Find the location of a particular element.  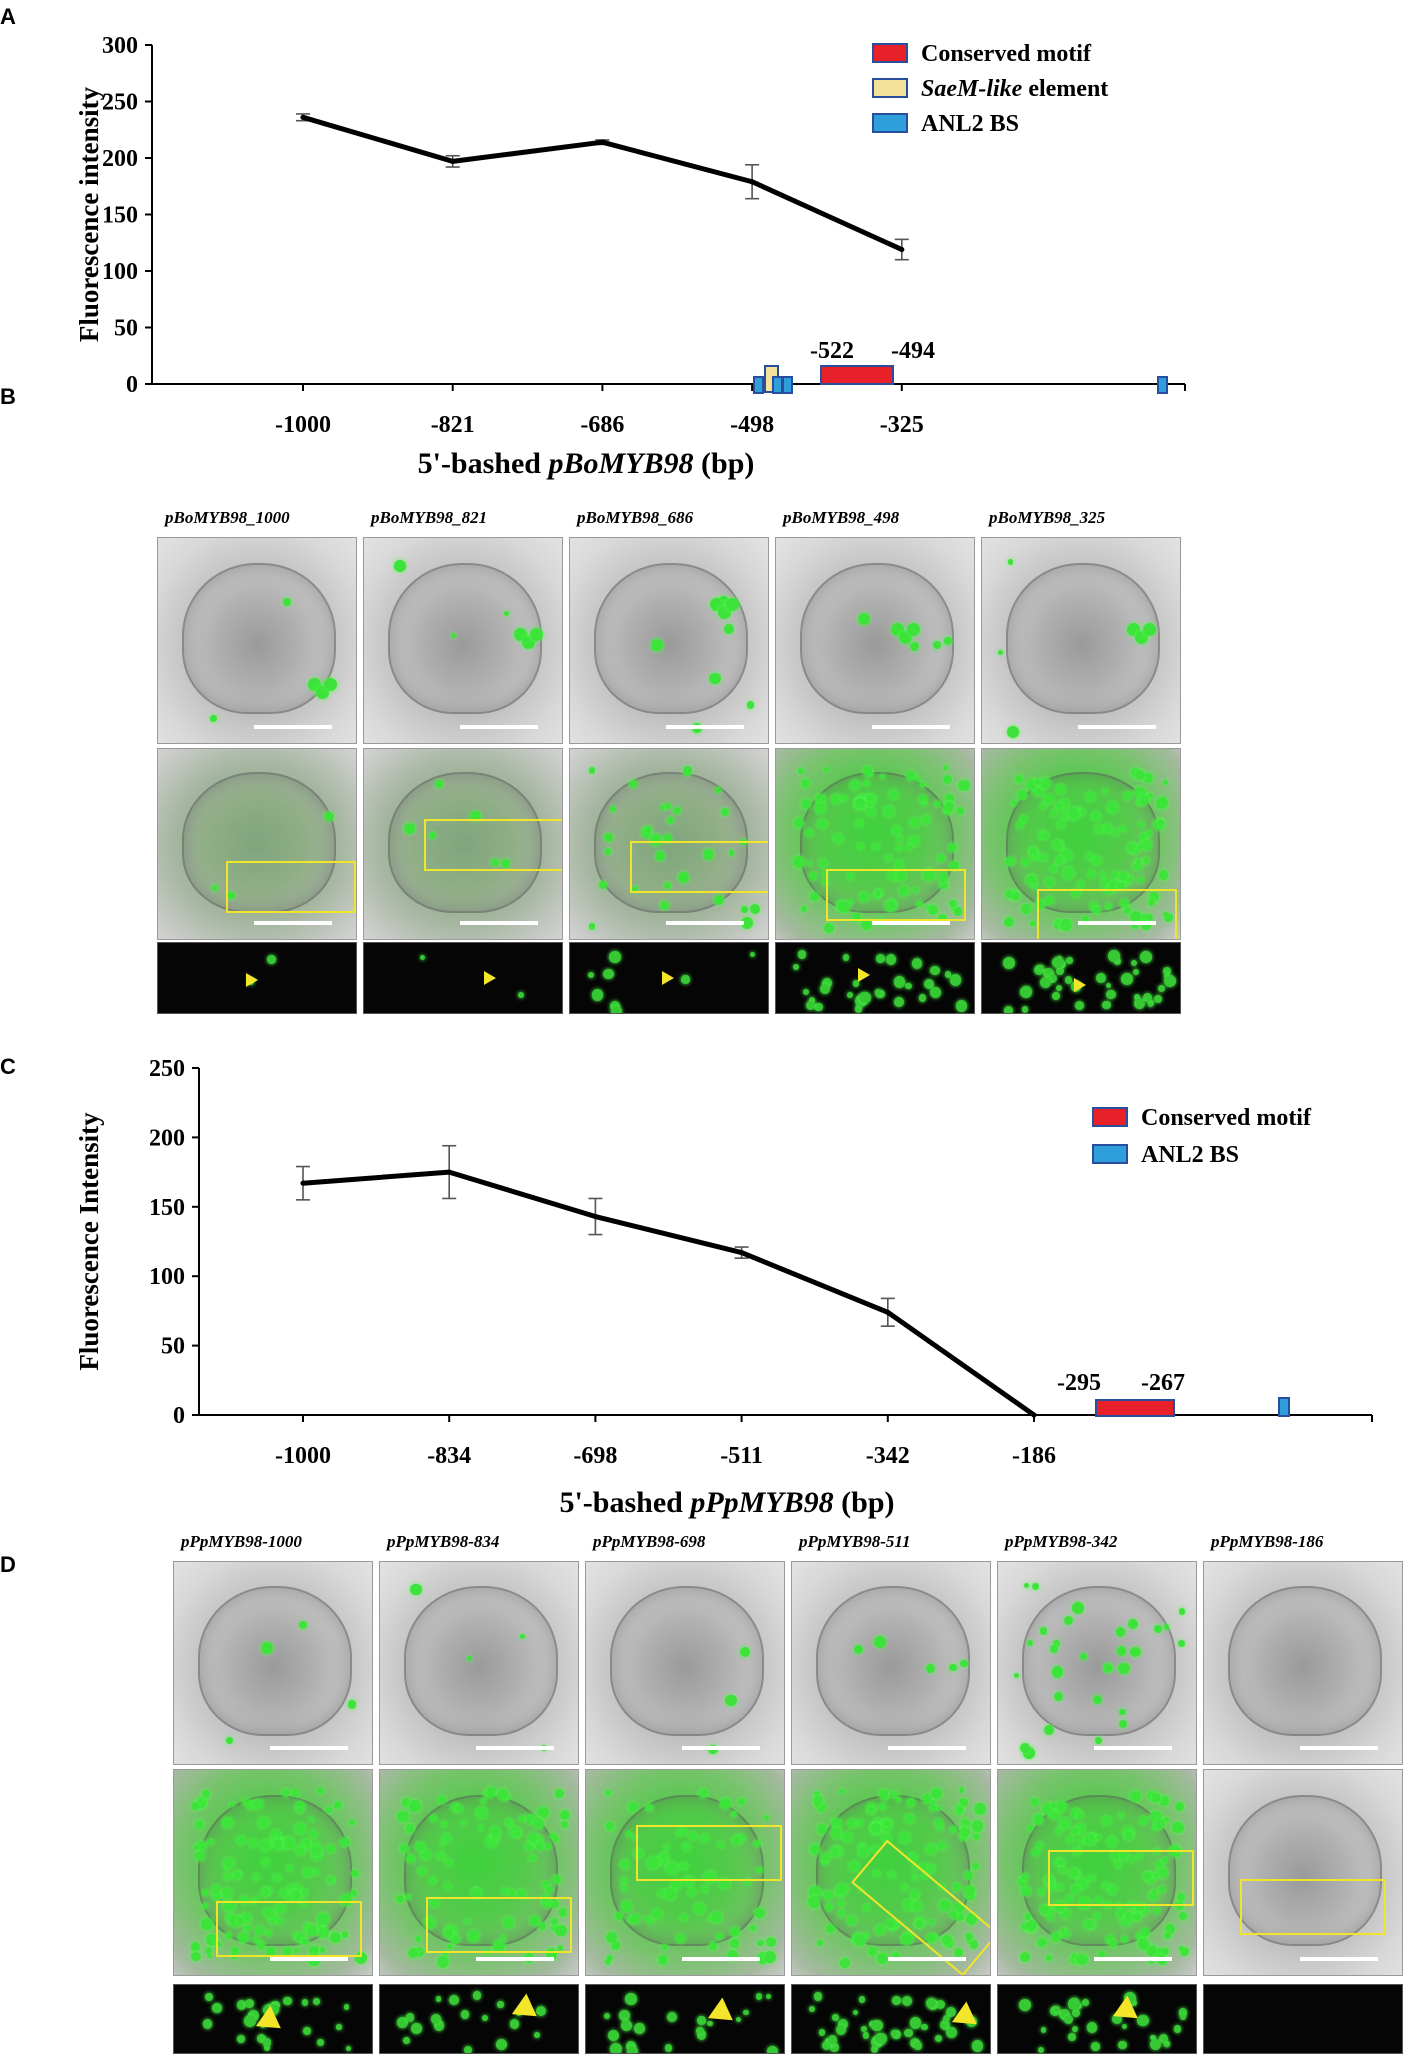

series-line is located at coordinates (669, 1293).